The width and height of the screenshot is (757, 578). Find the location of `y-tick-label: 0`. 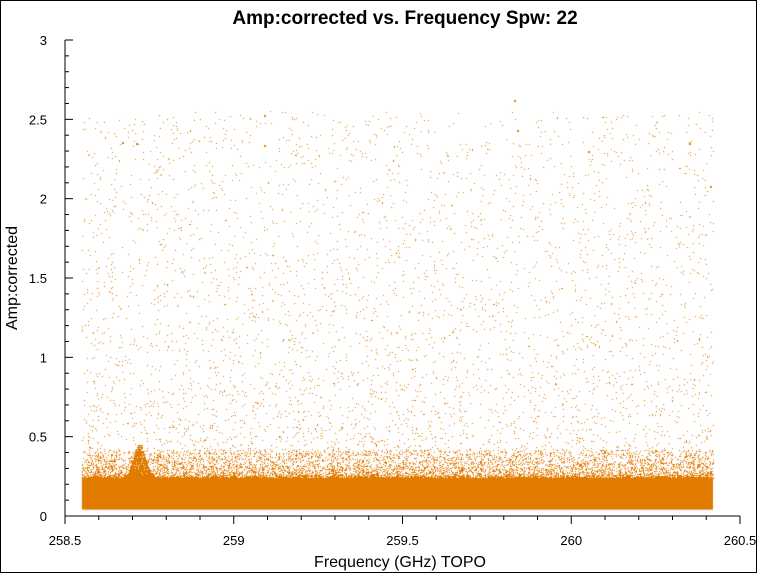

y-tick-label: 0 is located at coordinates (43, 516).